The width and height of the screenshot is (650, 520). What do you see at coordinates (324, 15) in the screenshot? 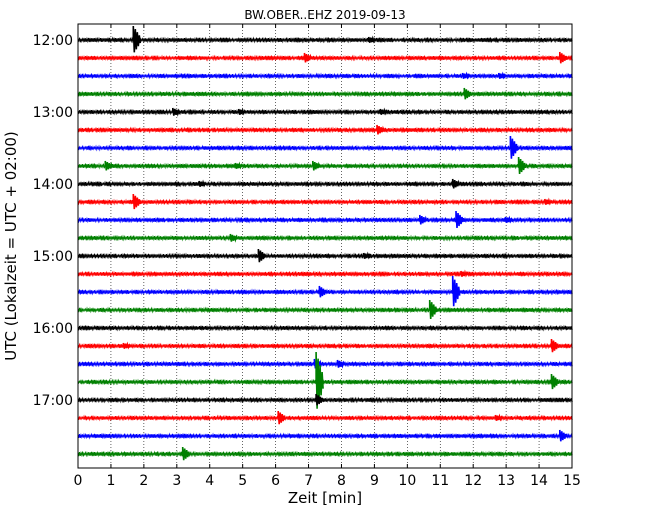
I see `chart-title: BW.OBER..EHZ 2019-09-13` at bounding box center [324, 15].